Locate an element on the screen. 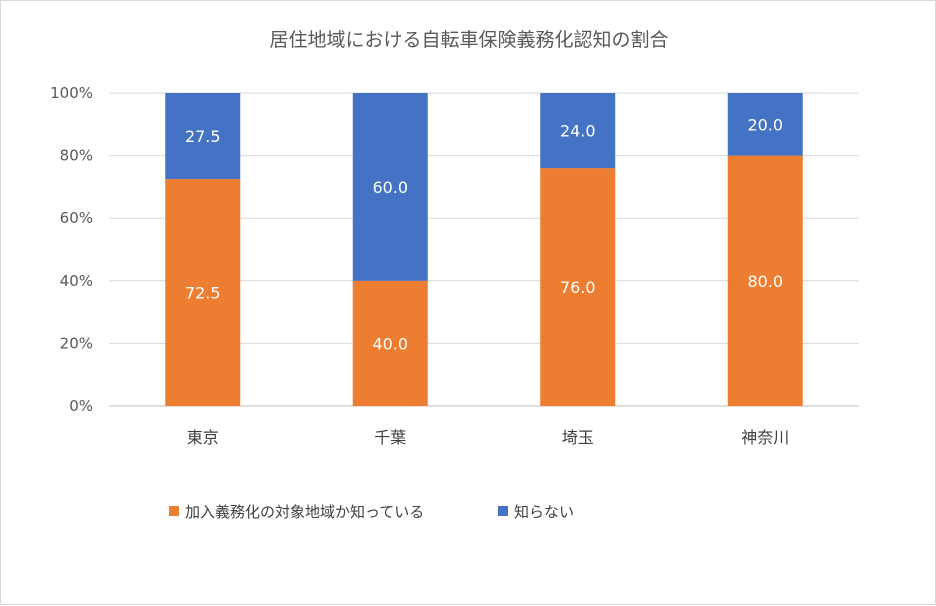  x-category-label: 神奈川 is located at coordinates (765, 437).